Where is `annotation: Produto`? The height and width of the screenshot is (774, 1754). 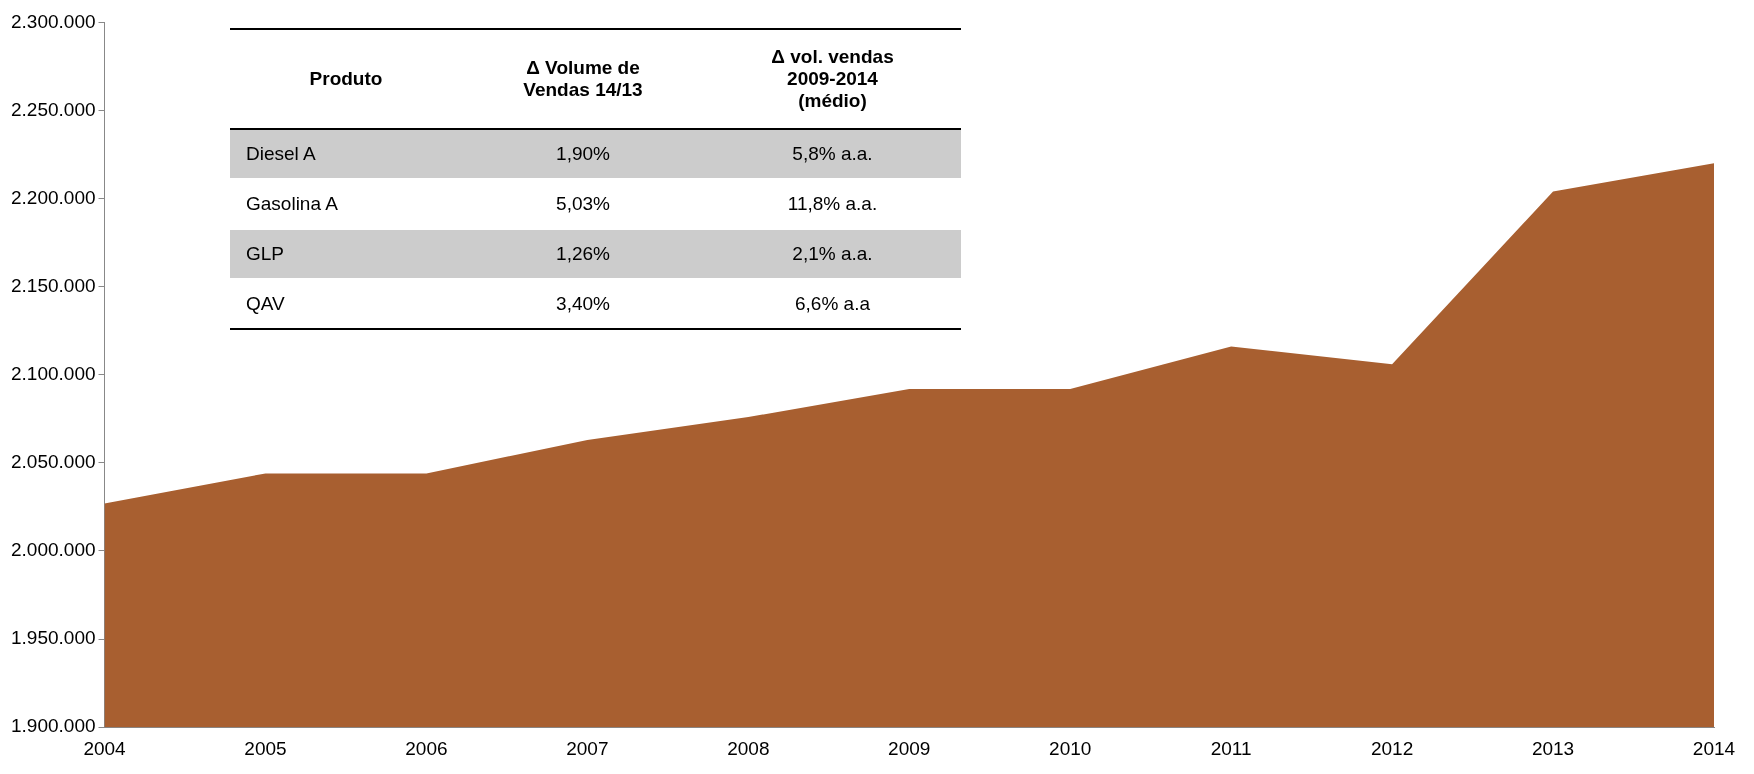 annotation: Produto is located at coordinates (346, 79).